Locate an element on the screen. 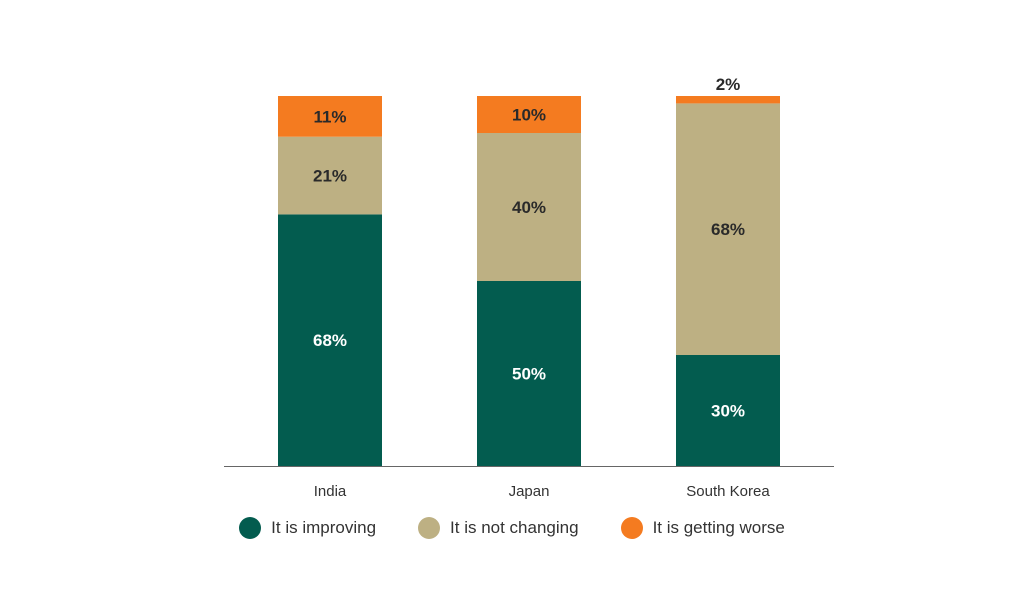 This screenshot has width=1024, height=616. data-label: 2% is located at coordinates (728, 84).